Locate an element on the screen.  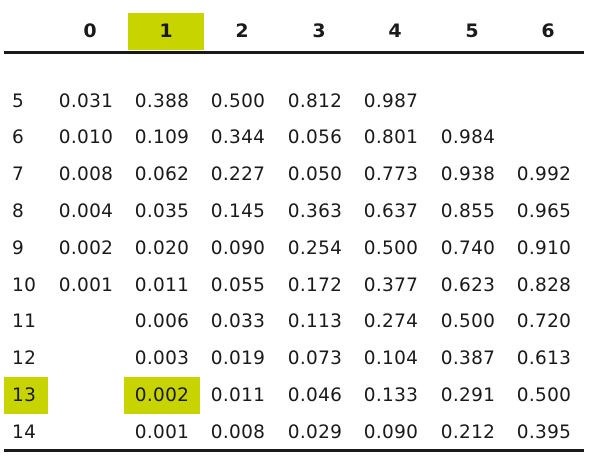
table-cell: 0.801 is located at coordinates (391, 137).